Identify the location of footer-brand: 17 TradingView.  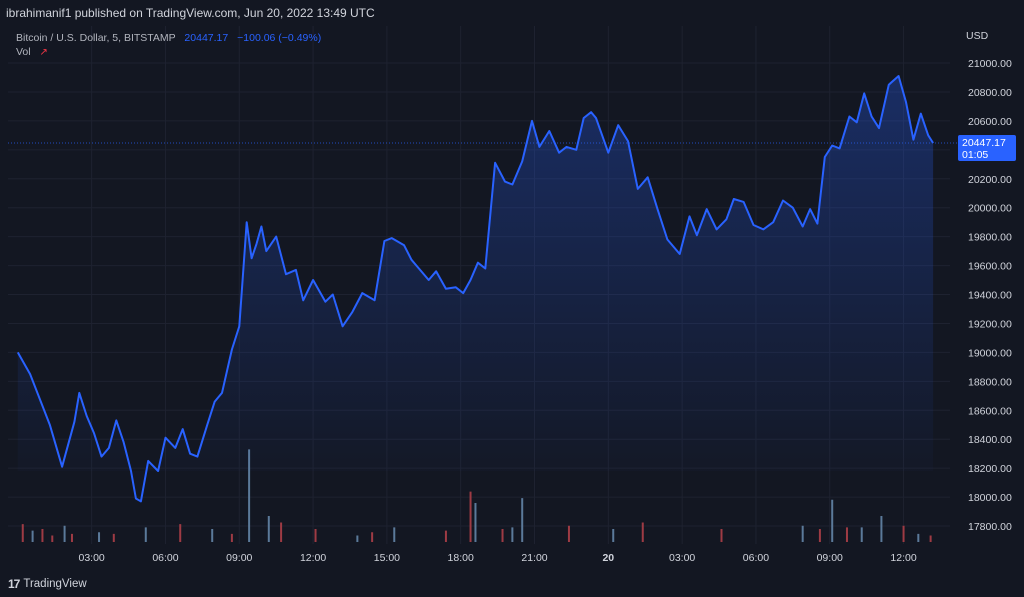
(47, 584).